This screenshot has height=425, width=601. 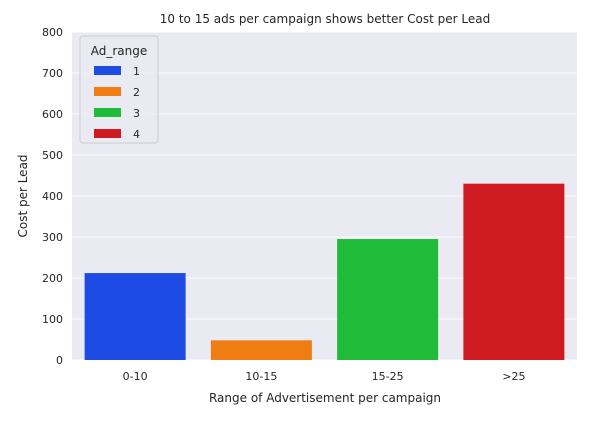 I want to click on legend-label: 1, so click(x=136, y=71).